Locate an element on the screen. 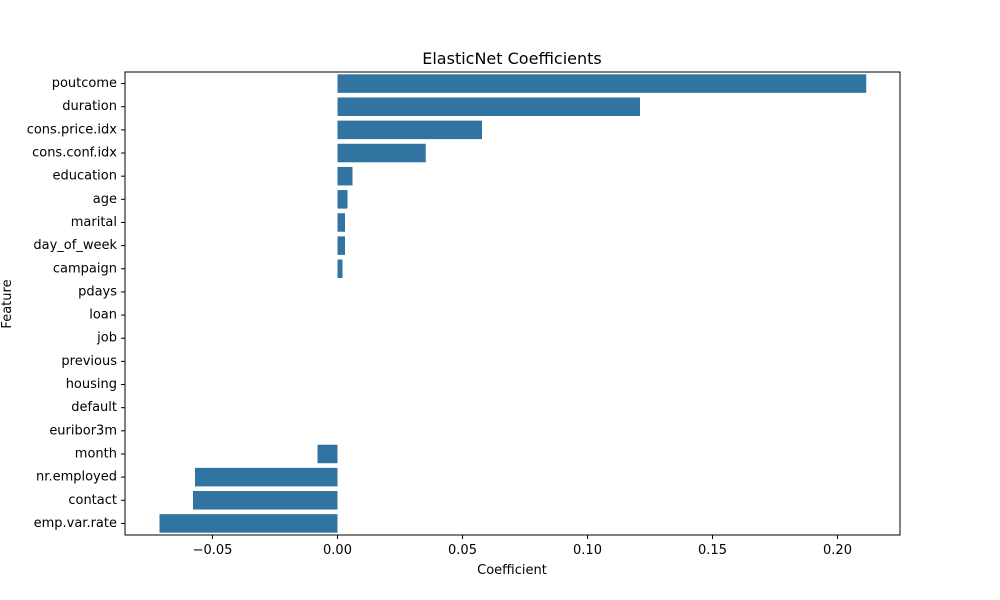  x-tick-label: 0.10 is located at coordinates (587, 550).